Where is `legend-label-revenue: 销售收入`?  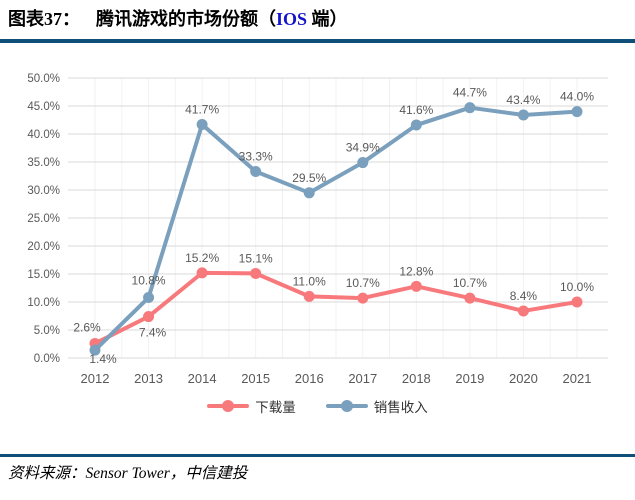 legend-label-revenue: 销售收入 is located at coordinates (400, 407).